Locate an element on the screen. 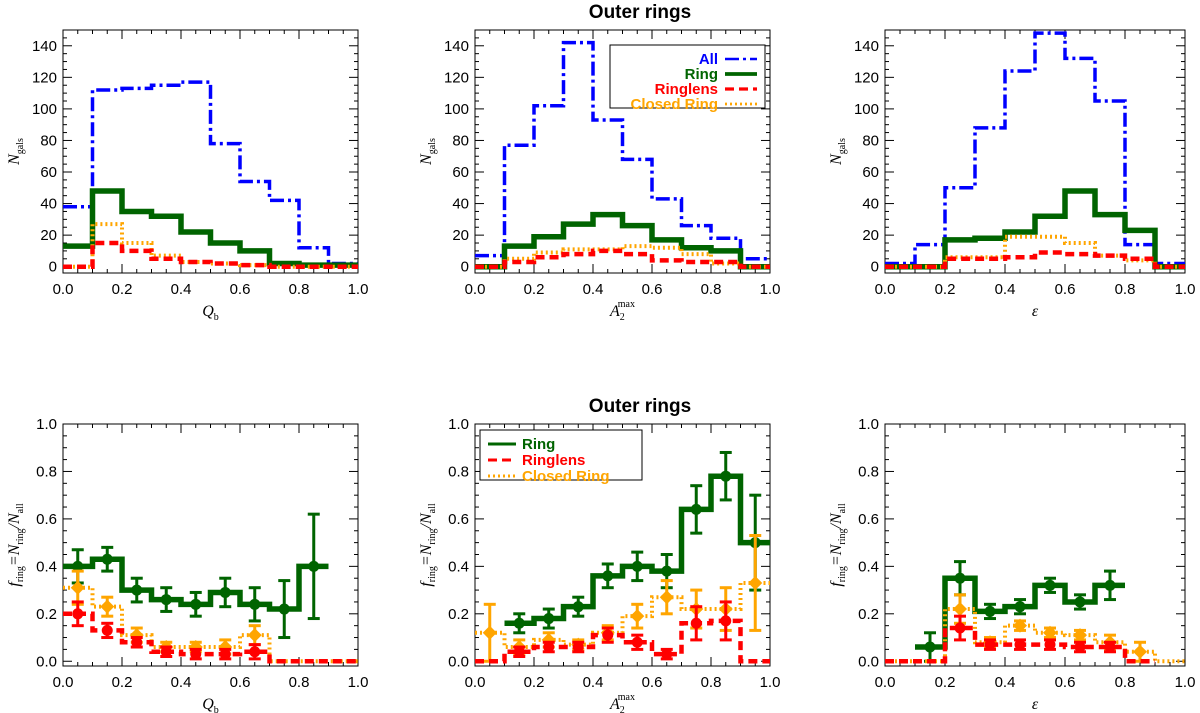 This screenshot has width=1200, height=713. y-label-main: f is located at coordinates (14, 583).